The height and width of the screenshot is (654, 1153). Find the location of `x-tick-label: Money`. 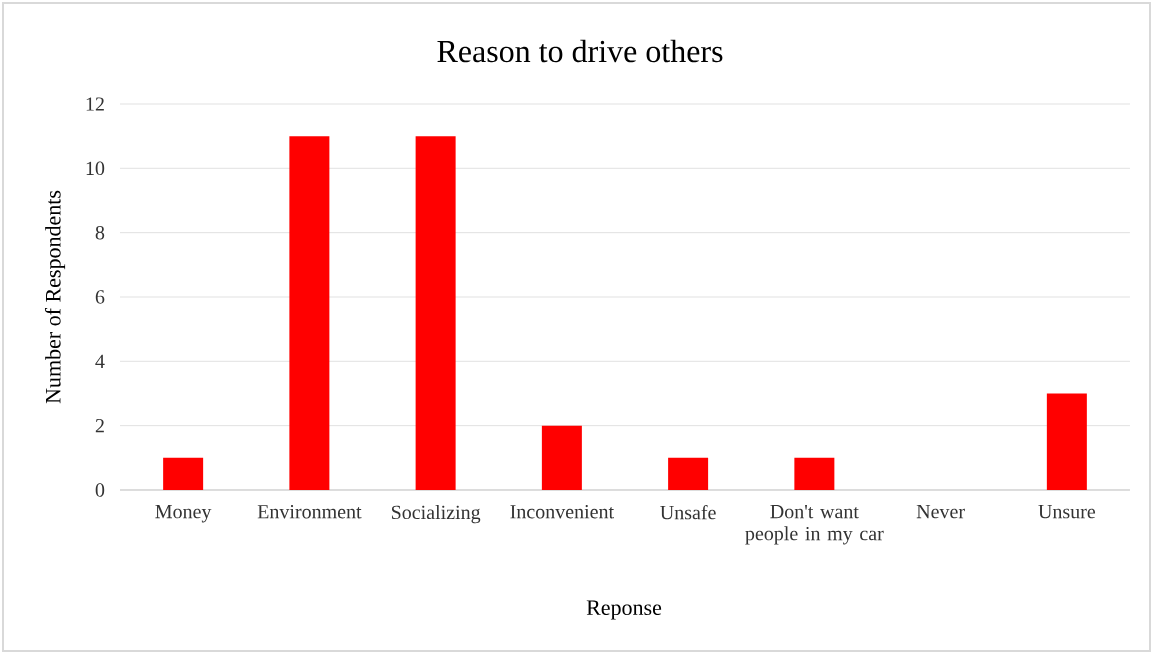

x-tick-label: Money is located at coordinates (183, 514).